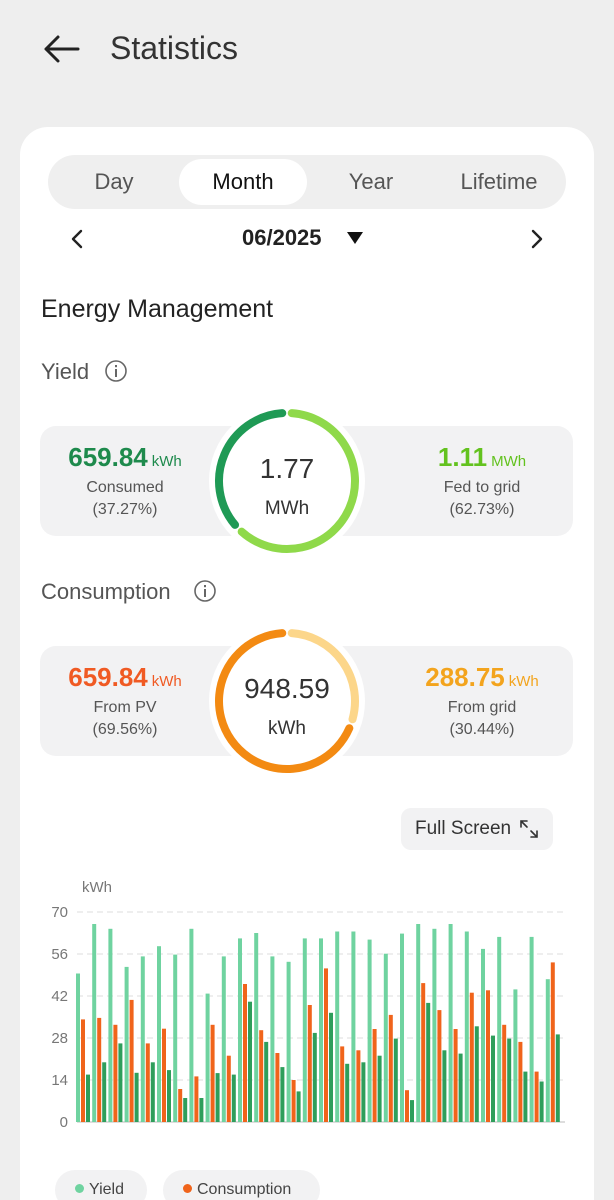 The image size is (614, 1200). Describe the element at coordinates (287, 508) in the screenshot. I see `yield-total-unit: MWh` at that location.